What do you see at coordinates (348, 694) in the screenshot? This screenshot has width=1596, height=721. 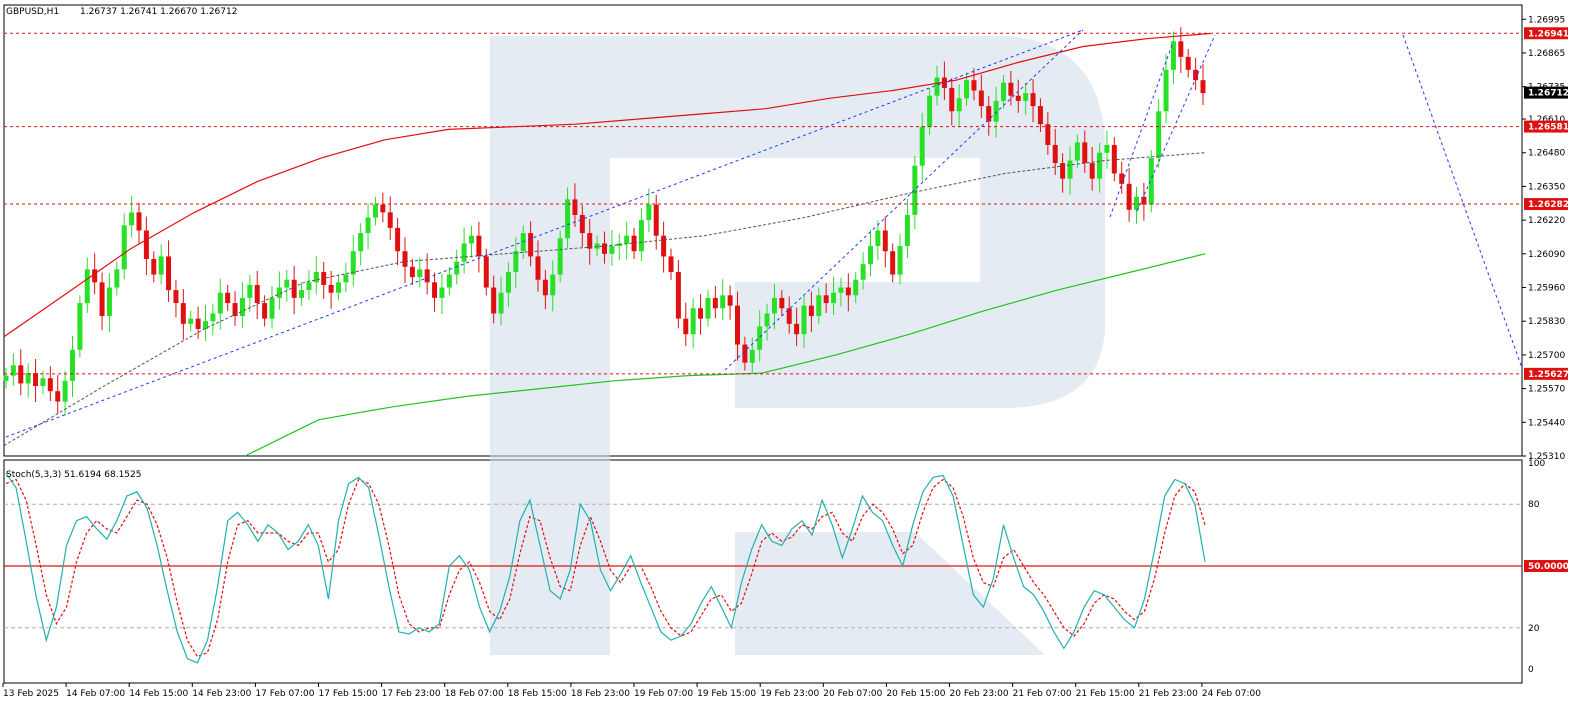 I see `x-tick-label: 17 Feb 15:00` at bounding box center [348, 694].